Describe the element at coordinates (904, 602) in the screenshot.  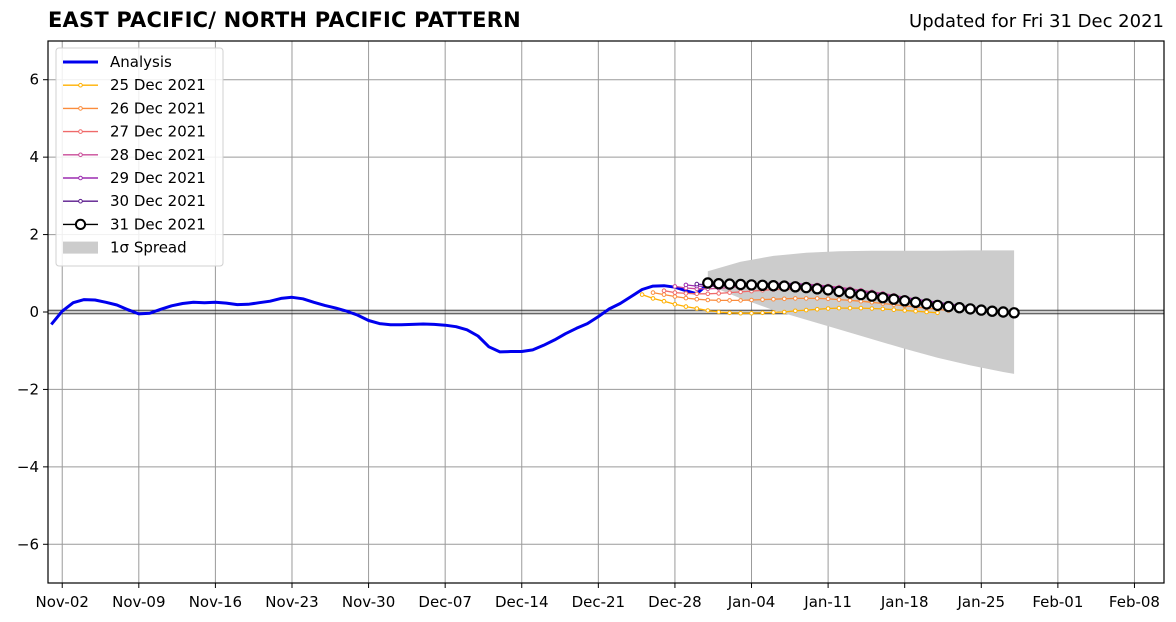
I see `x-tick-label: Jan-18` at that location.